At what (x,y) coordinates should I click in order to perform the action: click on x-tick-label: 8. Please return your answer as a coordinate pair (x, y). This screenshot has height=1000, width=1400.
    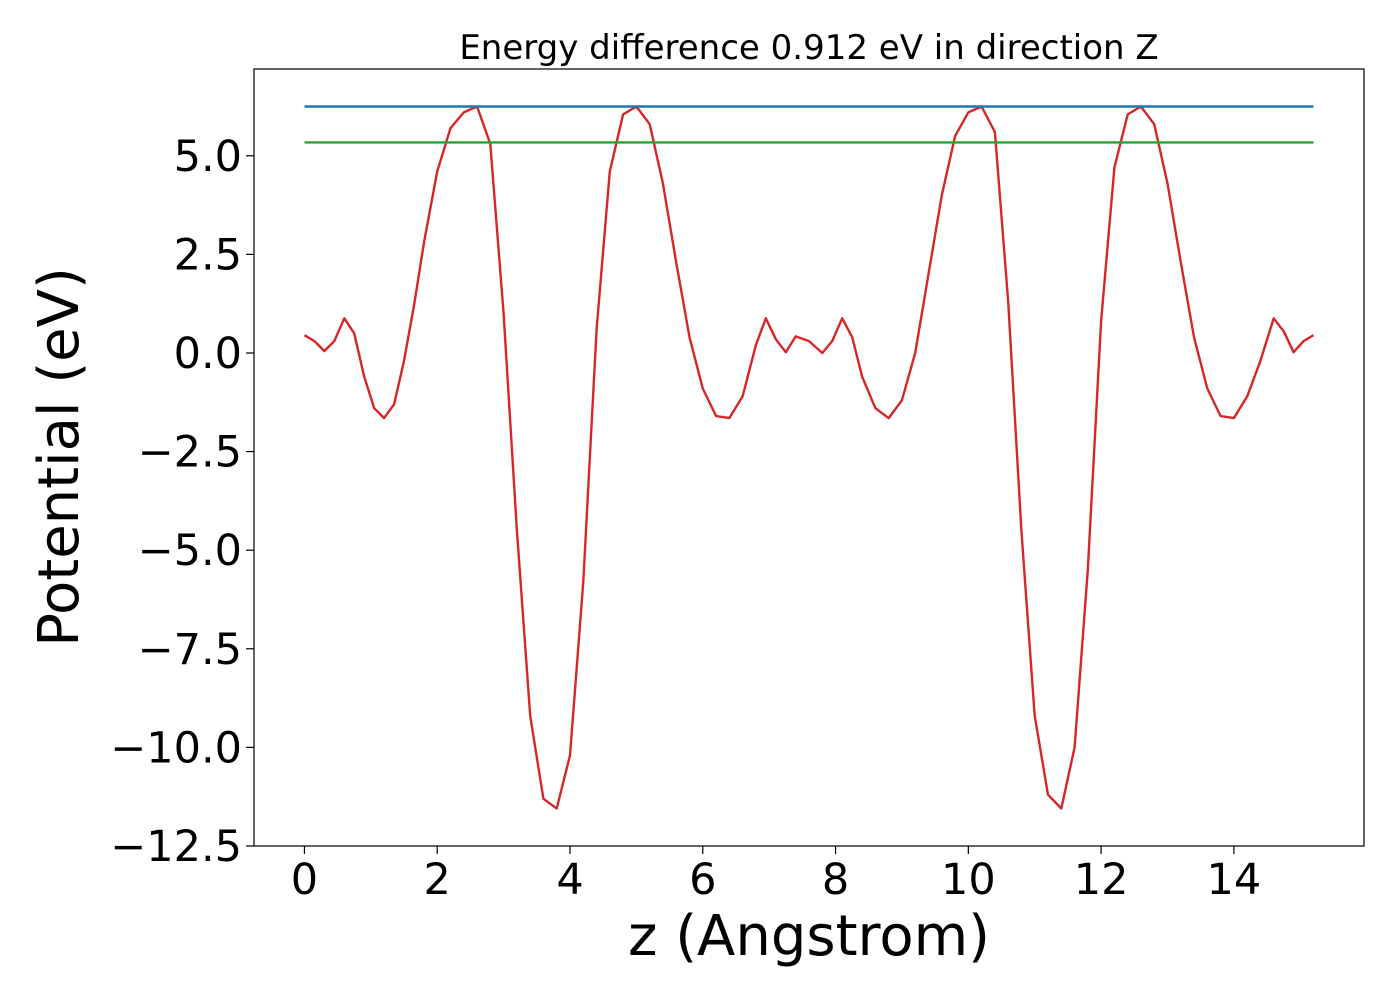
    Looking at the image, I should click on (835, 880).